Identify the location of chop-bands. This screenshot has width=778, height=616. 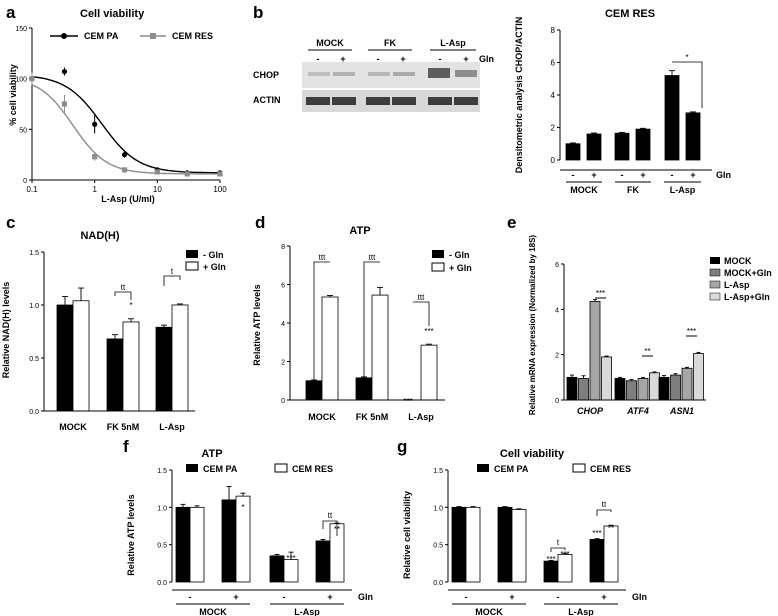
(392, 73).